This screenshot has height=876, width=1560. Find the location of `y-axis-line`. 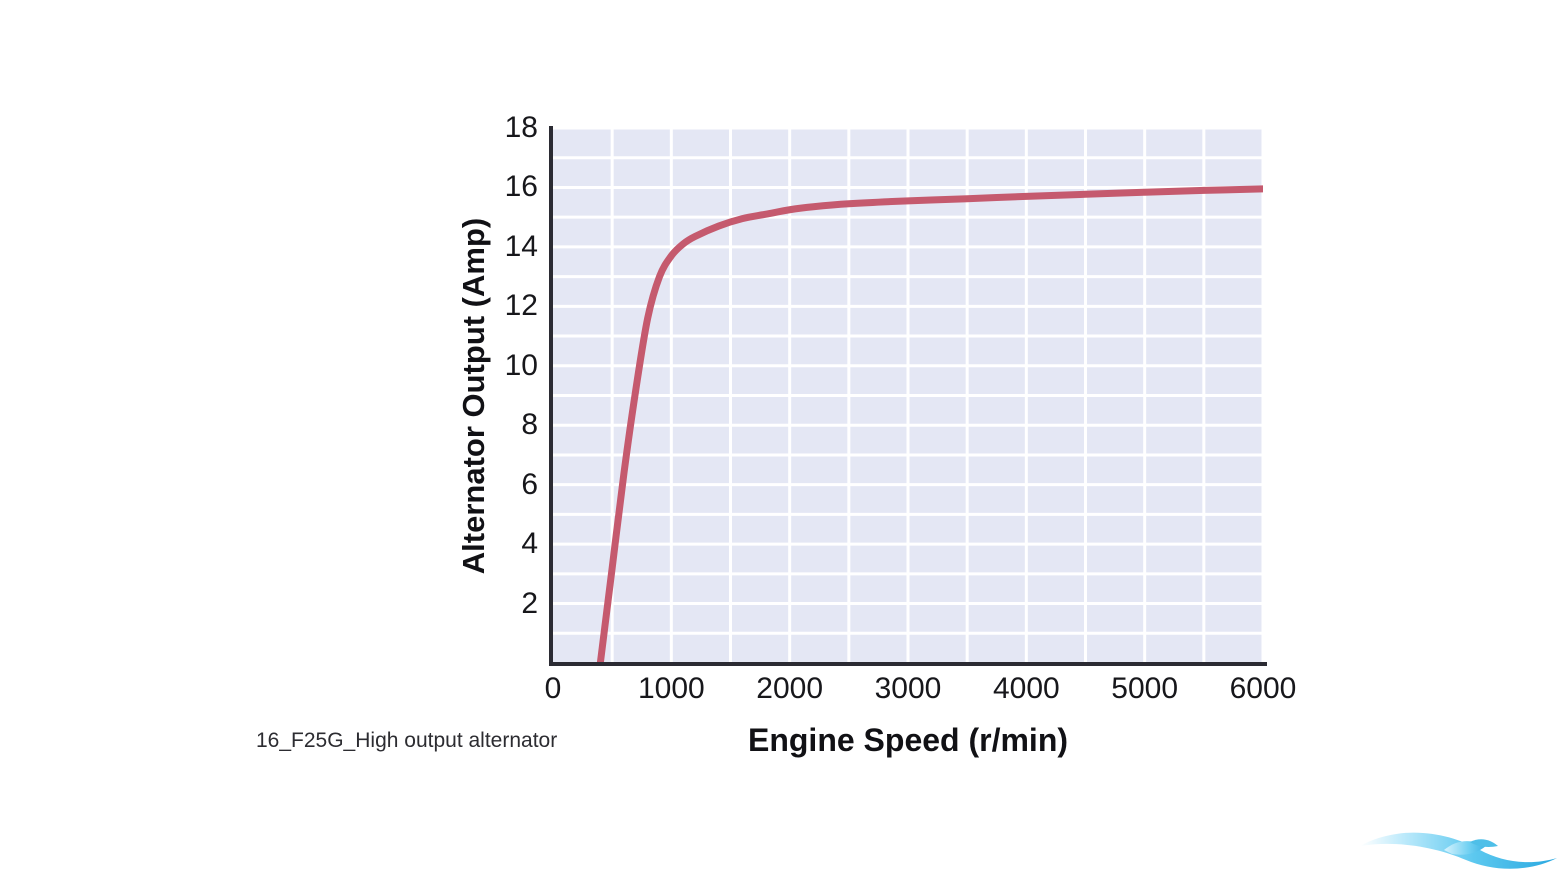

y-axis-line is located at coordinates (551, 396).